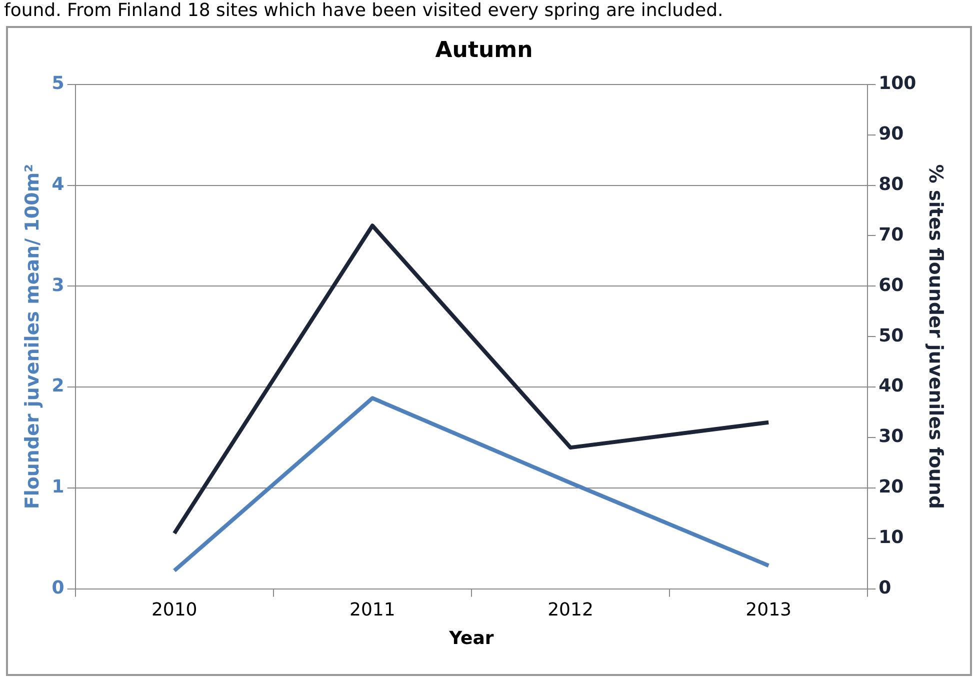 The width and height of the screenshot is (976, 682). I want to click on x-tick-label: 2010, so click(174, 609).